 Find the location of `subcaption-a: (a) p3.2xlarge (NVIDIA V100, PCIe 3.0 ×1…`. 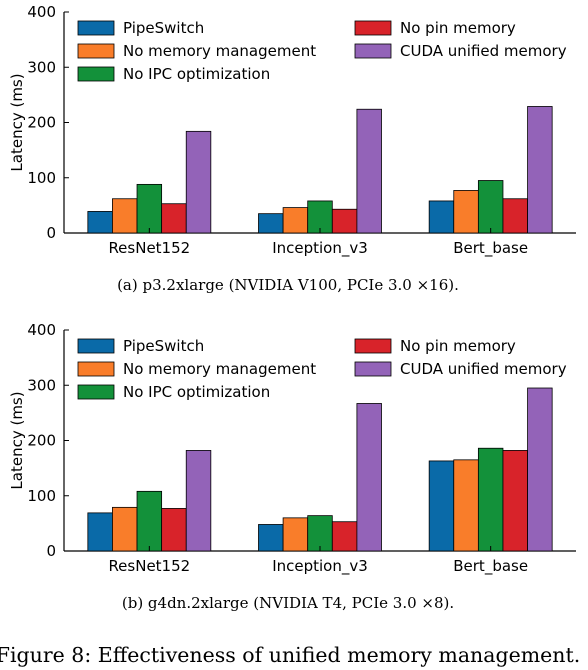

subcaption-a: (a) p3.2xlarge (NVIDIA V100, PCIe 3.0 ×1… is located at coordinates (288, 285).